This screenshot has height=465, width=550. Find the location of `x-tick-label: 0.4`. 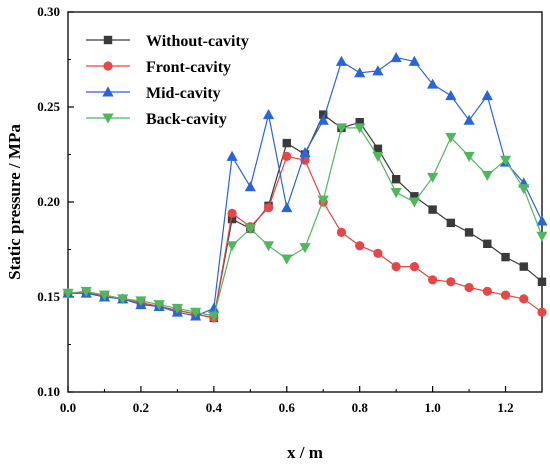

x-tick-label: 0.4 is located at coordinates (214, 407).